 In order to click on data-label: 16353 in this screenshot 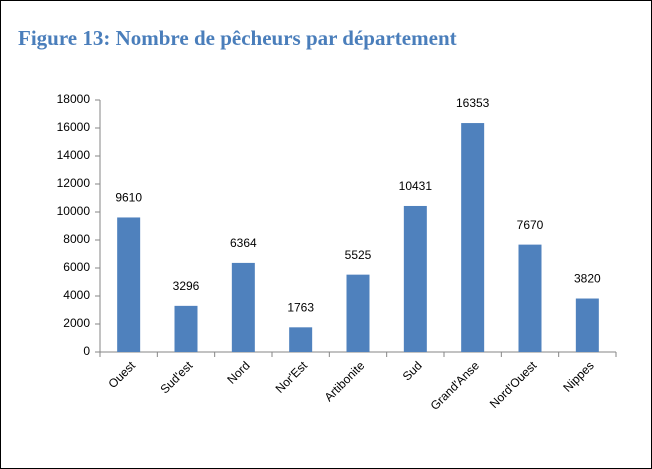, I will do `click(473, 103)`.